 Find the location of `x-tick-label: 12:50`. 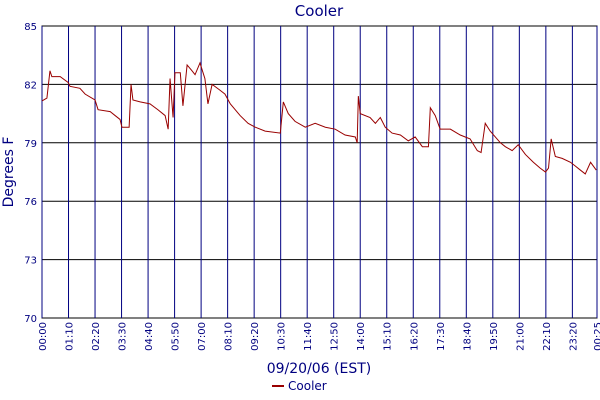

x-tick-label: 12:50 is located at coordinates (335, 336).